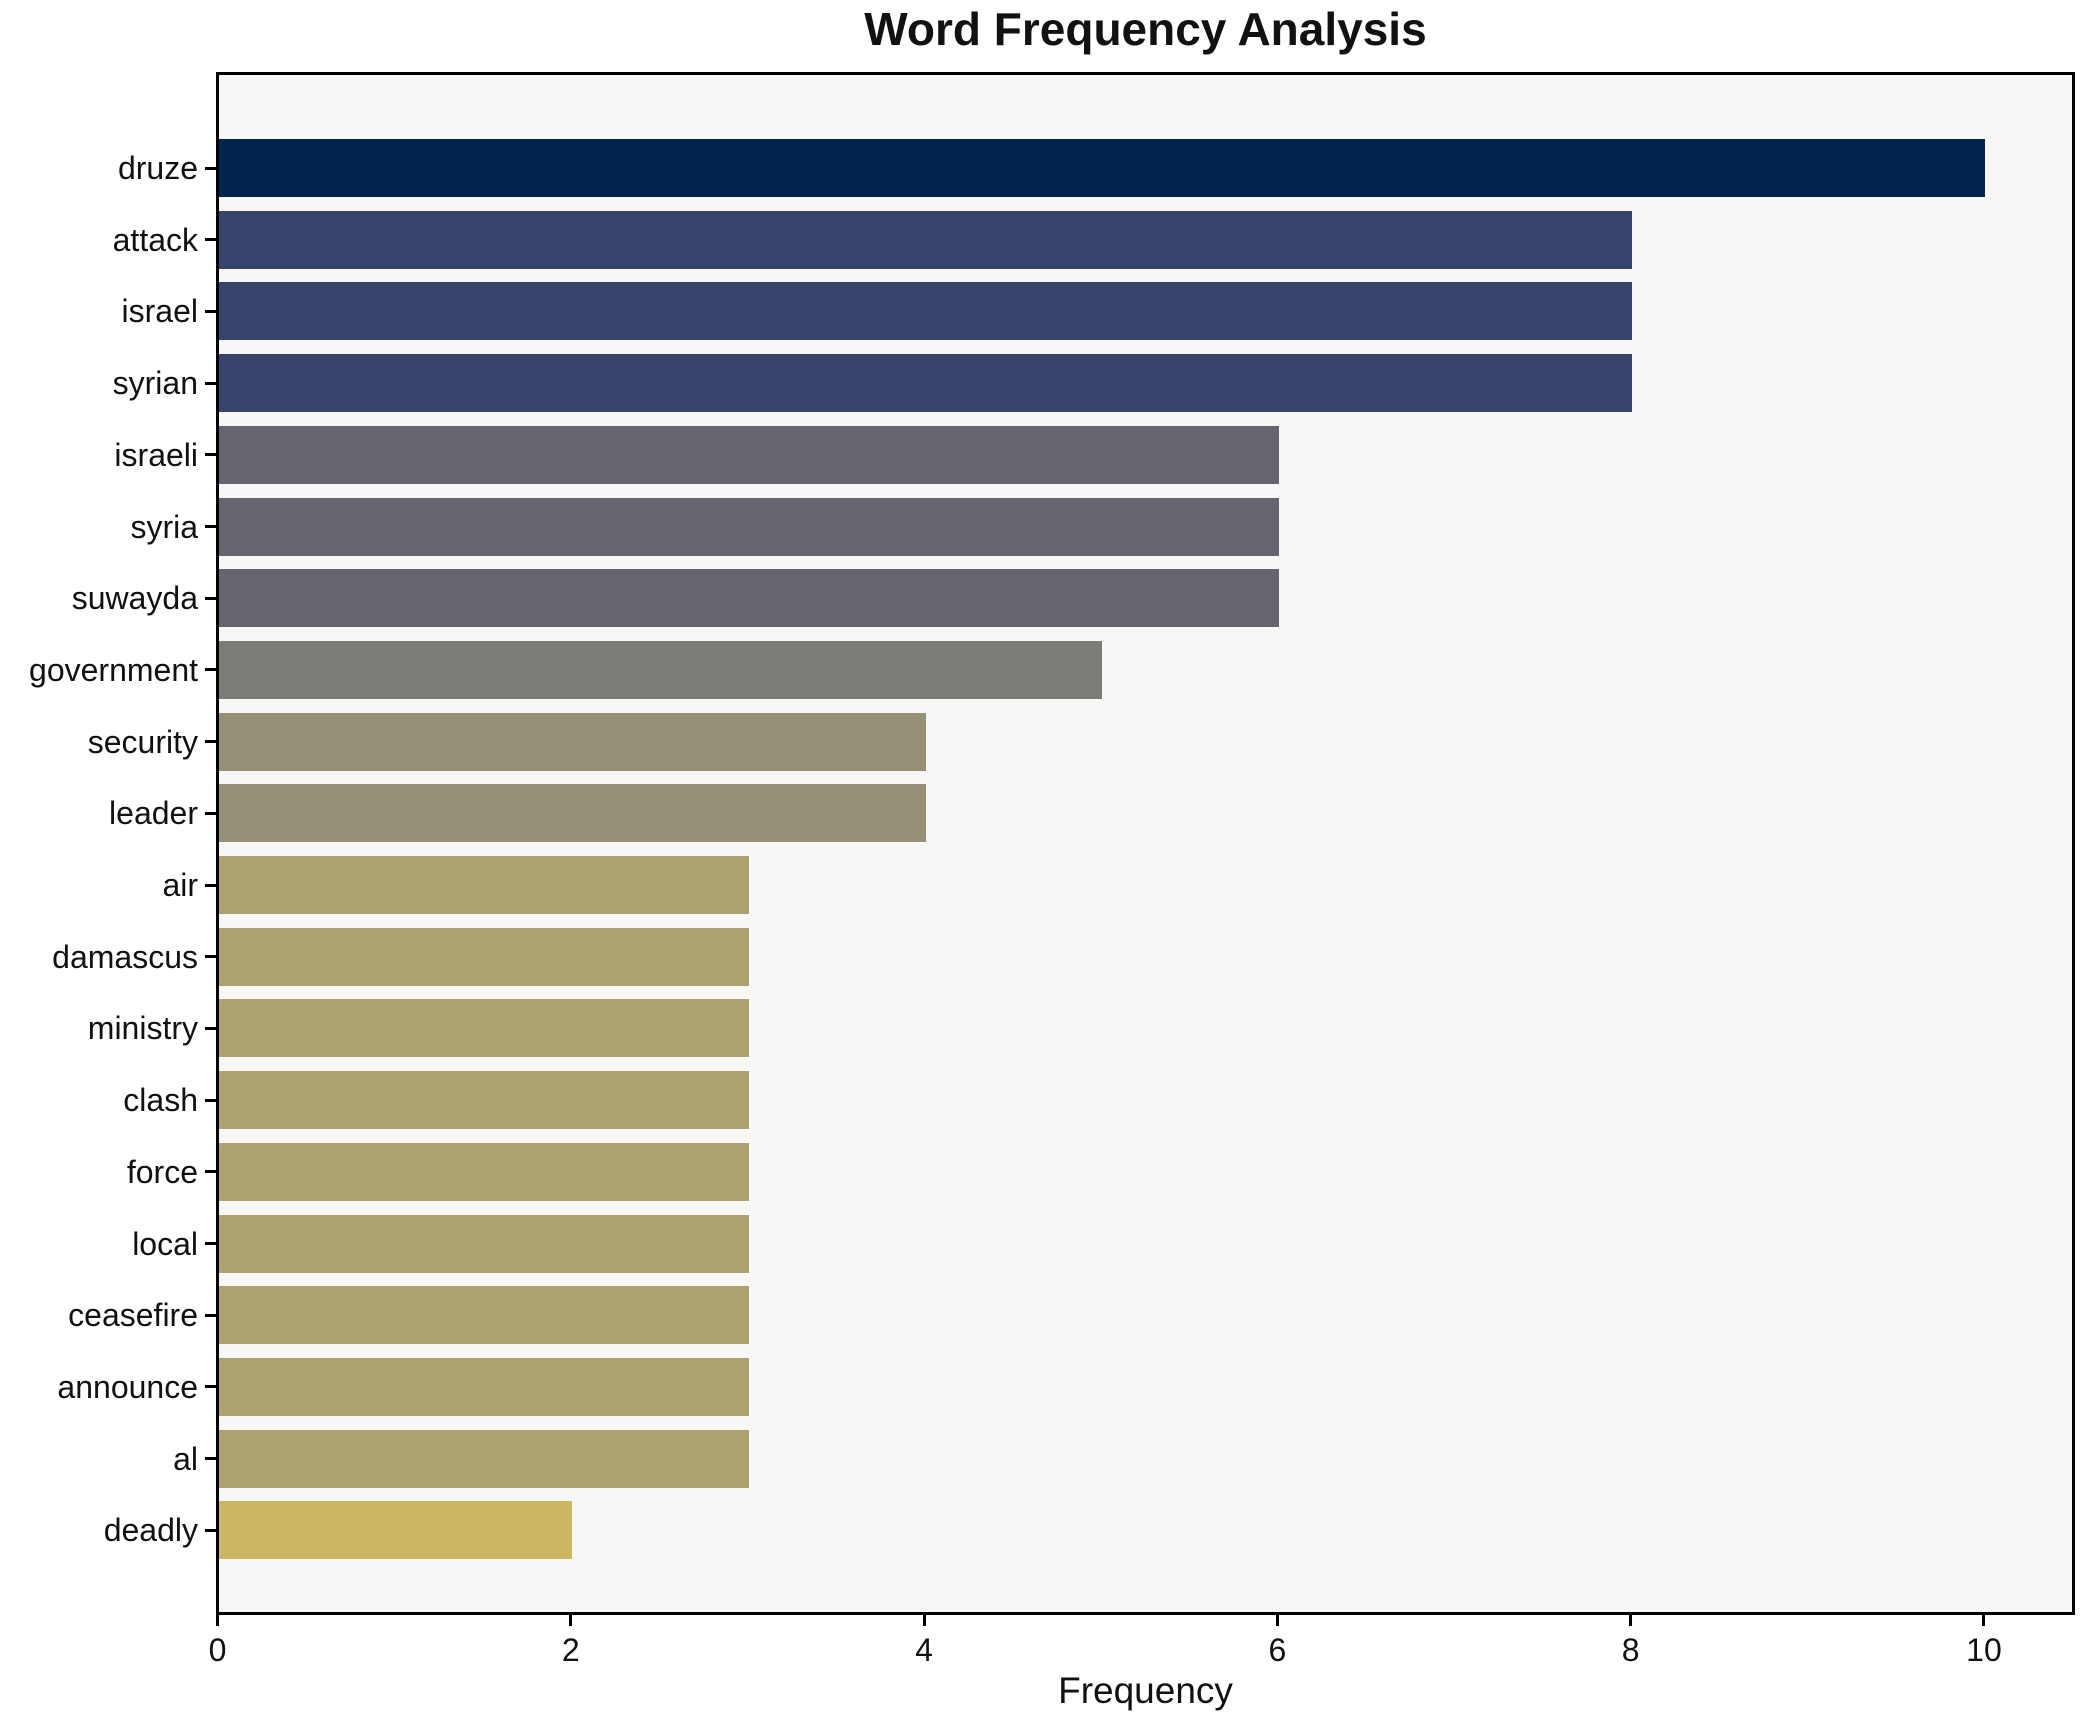 This screenshot has width=2095, height=1722. Describe the element at coordinates (484, 1315) in the screenshot. I see `bar-ceasefire` at that location.